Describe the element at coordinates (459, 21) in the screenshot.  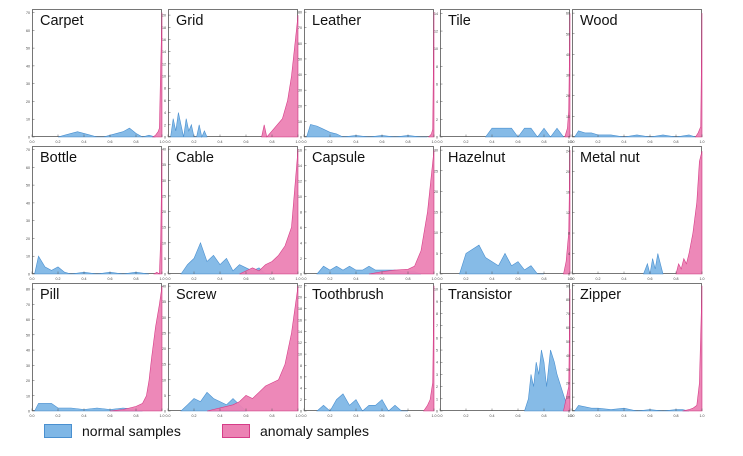
I see `panel-title-tile: Tile` at that location.